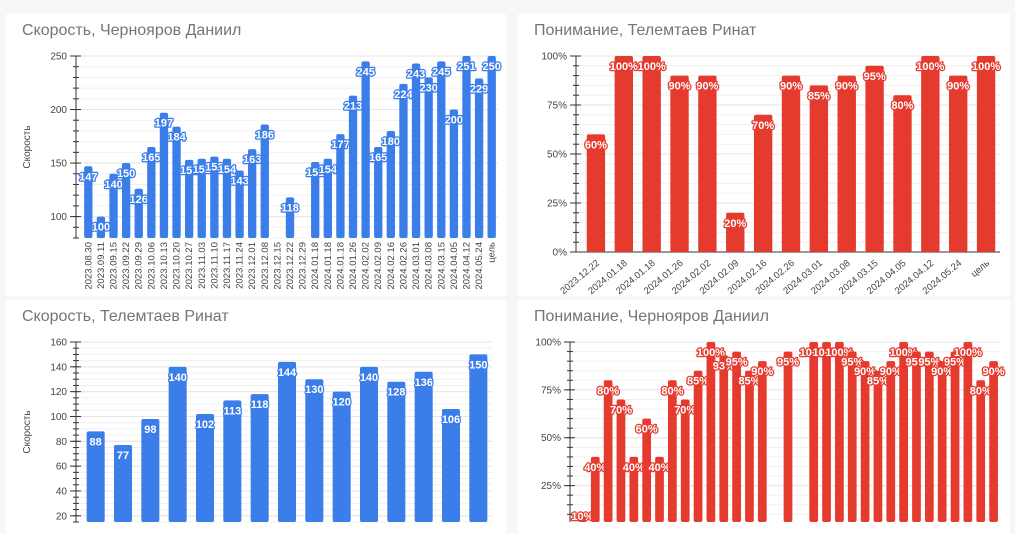 The width and height of the screenshot is (1015, 534). What do you see at coordinates (189, 266) in the screenshot?
I see `x-tick-label: 2023.10.27` at bounding box center [189, 266].